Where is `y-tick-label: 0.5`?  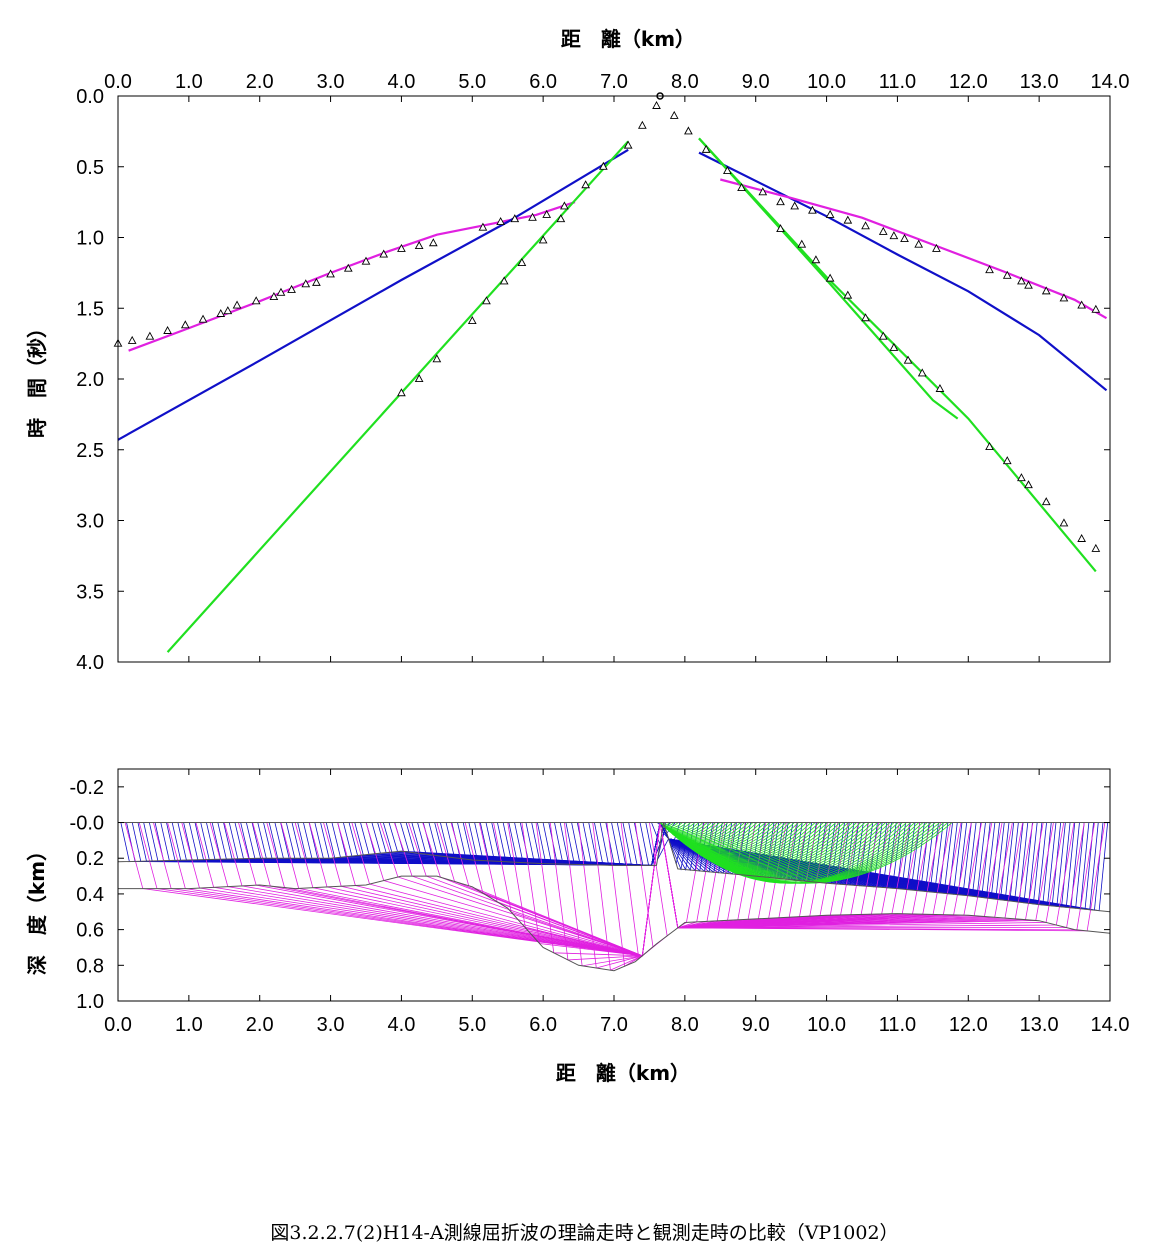 y-tick-label: 0.5 is located at coordinates (90, 168).